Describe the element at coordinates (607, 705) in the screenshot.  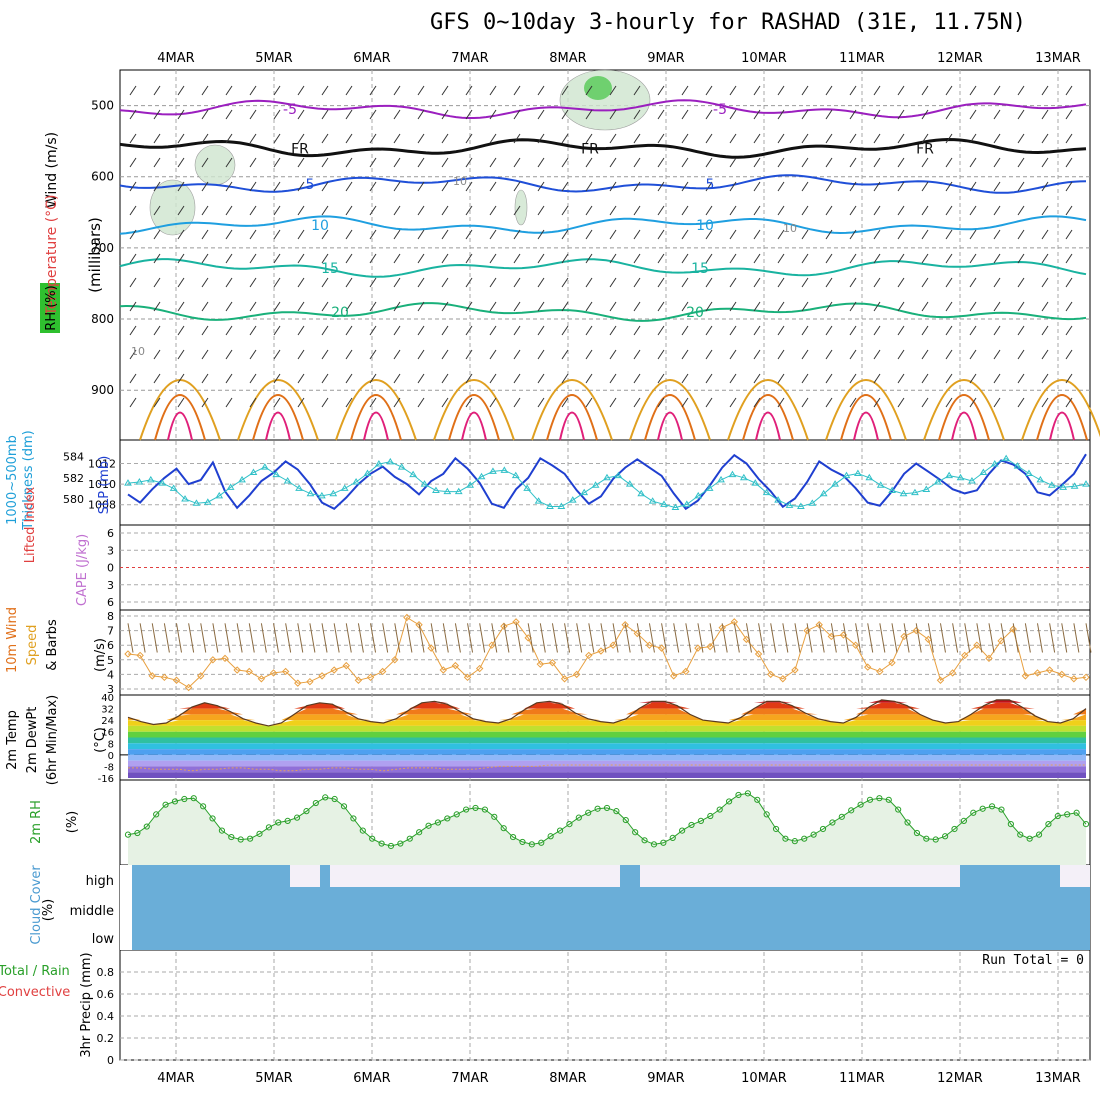
I see `temp-band` at that location.